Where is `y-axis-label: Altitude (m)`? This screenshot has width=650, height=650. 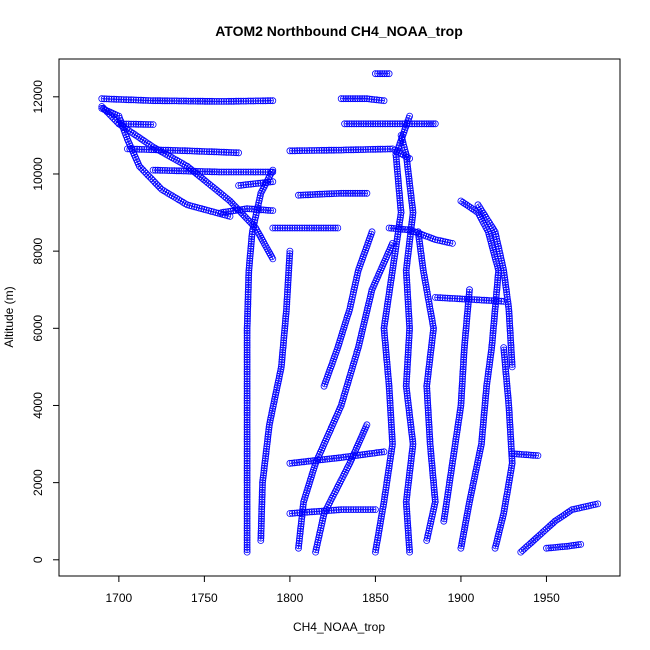 y-axis-label: Altitude (m) is located at coordinates (9, 316).